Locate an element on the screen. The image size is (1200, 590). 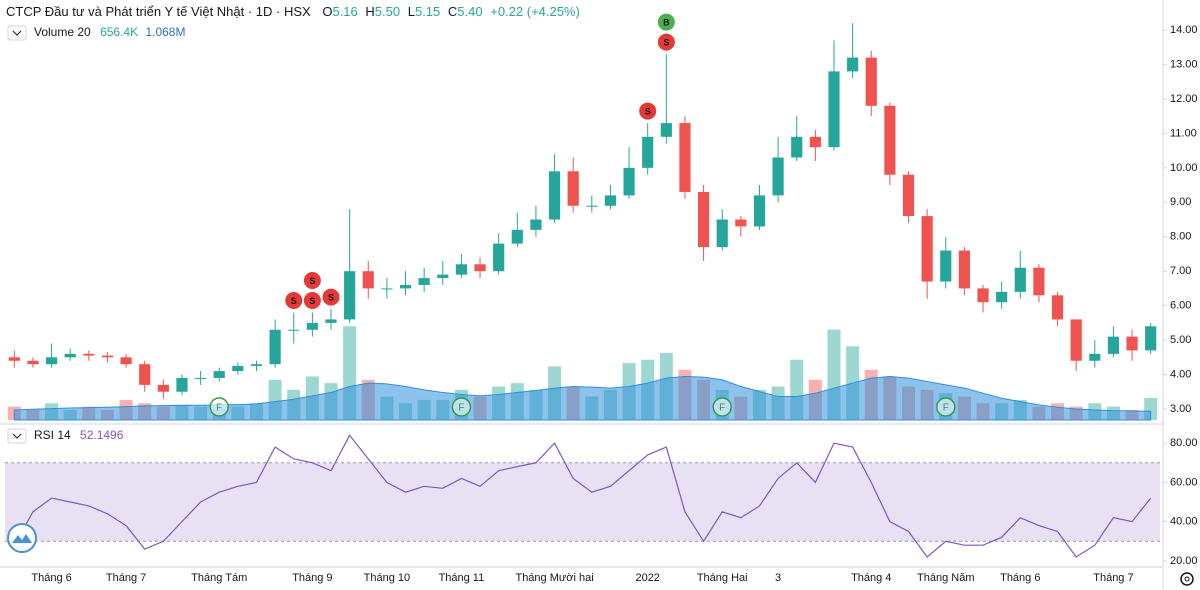
y-tick-label: 40.00 is located at coordinates (1184, 522).